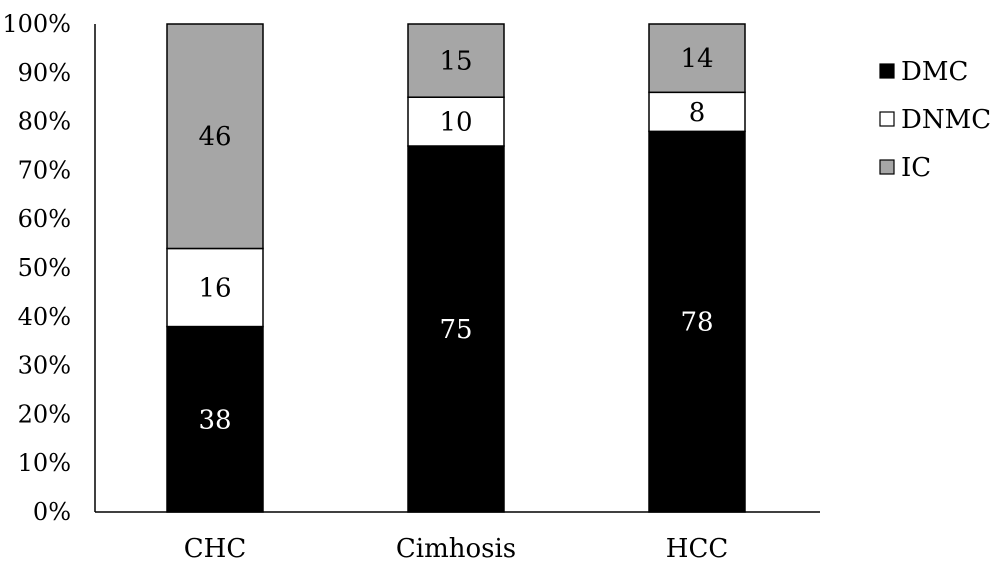 The width and height of the screenshot is (1000, 566). I want to click on y-tick-label: 50%, so click(44, 268).